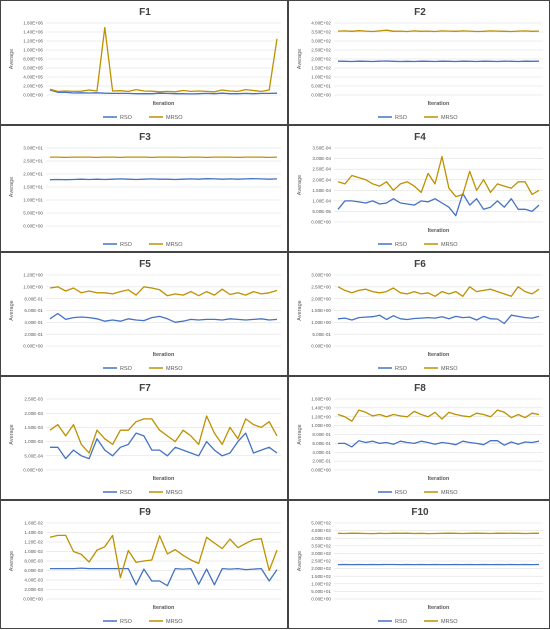 This screenshot has height=630, width=550. Describe the element at coordinates (33, 310) in the screenshot. I see `y-tick-label: 6.00E-01` at that location.